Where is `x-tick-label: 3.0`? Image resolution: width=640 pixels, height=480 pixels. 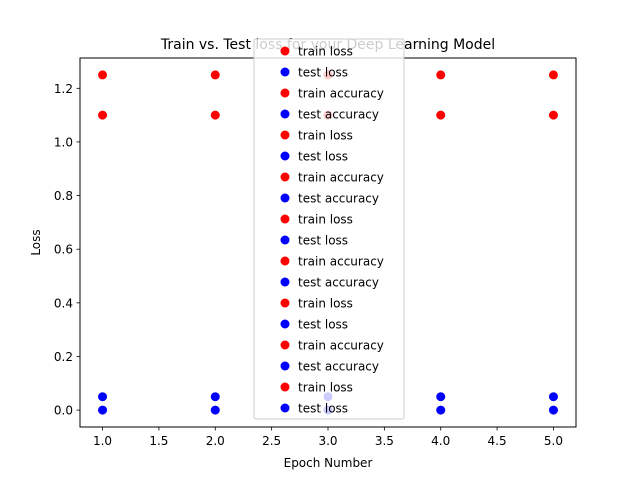 x-tick-label: 3.0 is located at coordinates (327, 441).